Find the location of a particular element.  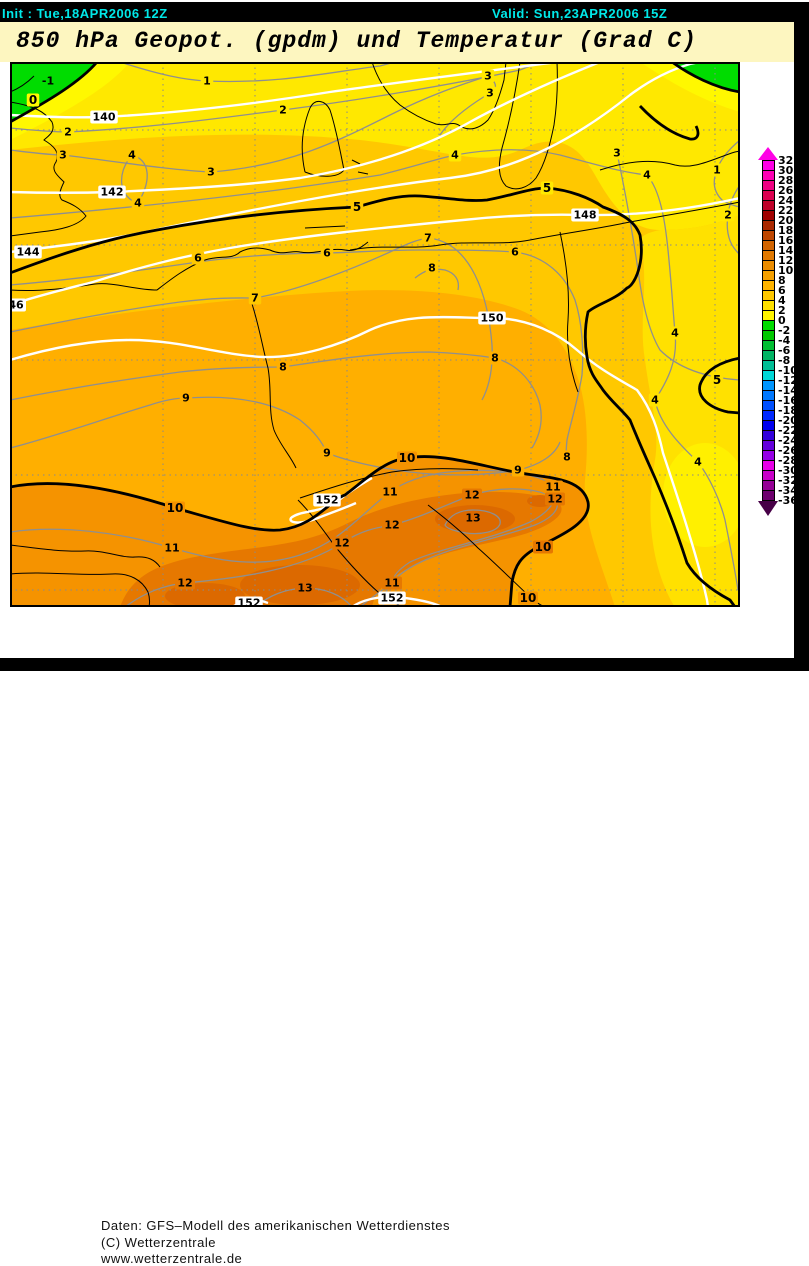

legend-value: -28 is located at coordinates (788, 460).